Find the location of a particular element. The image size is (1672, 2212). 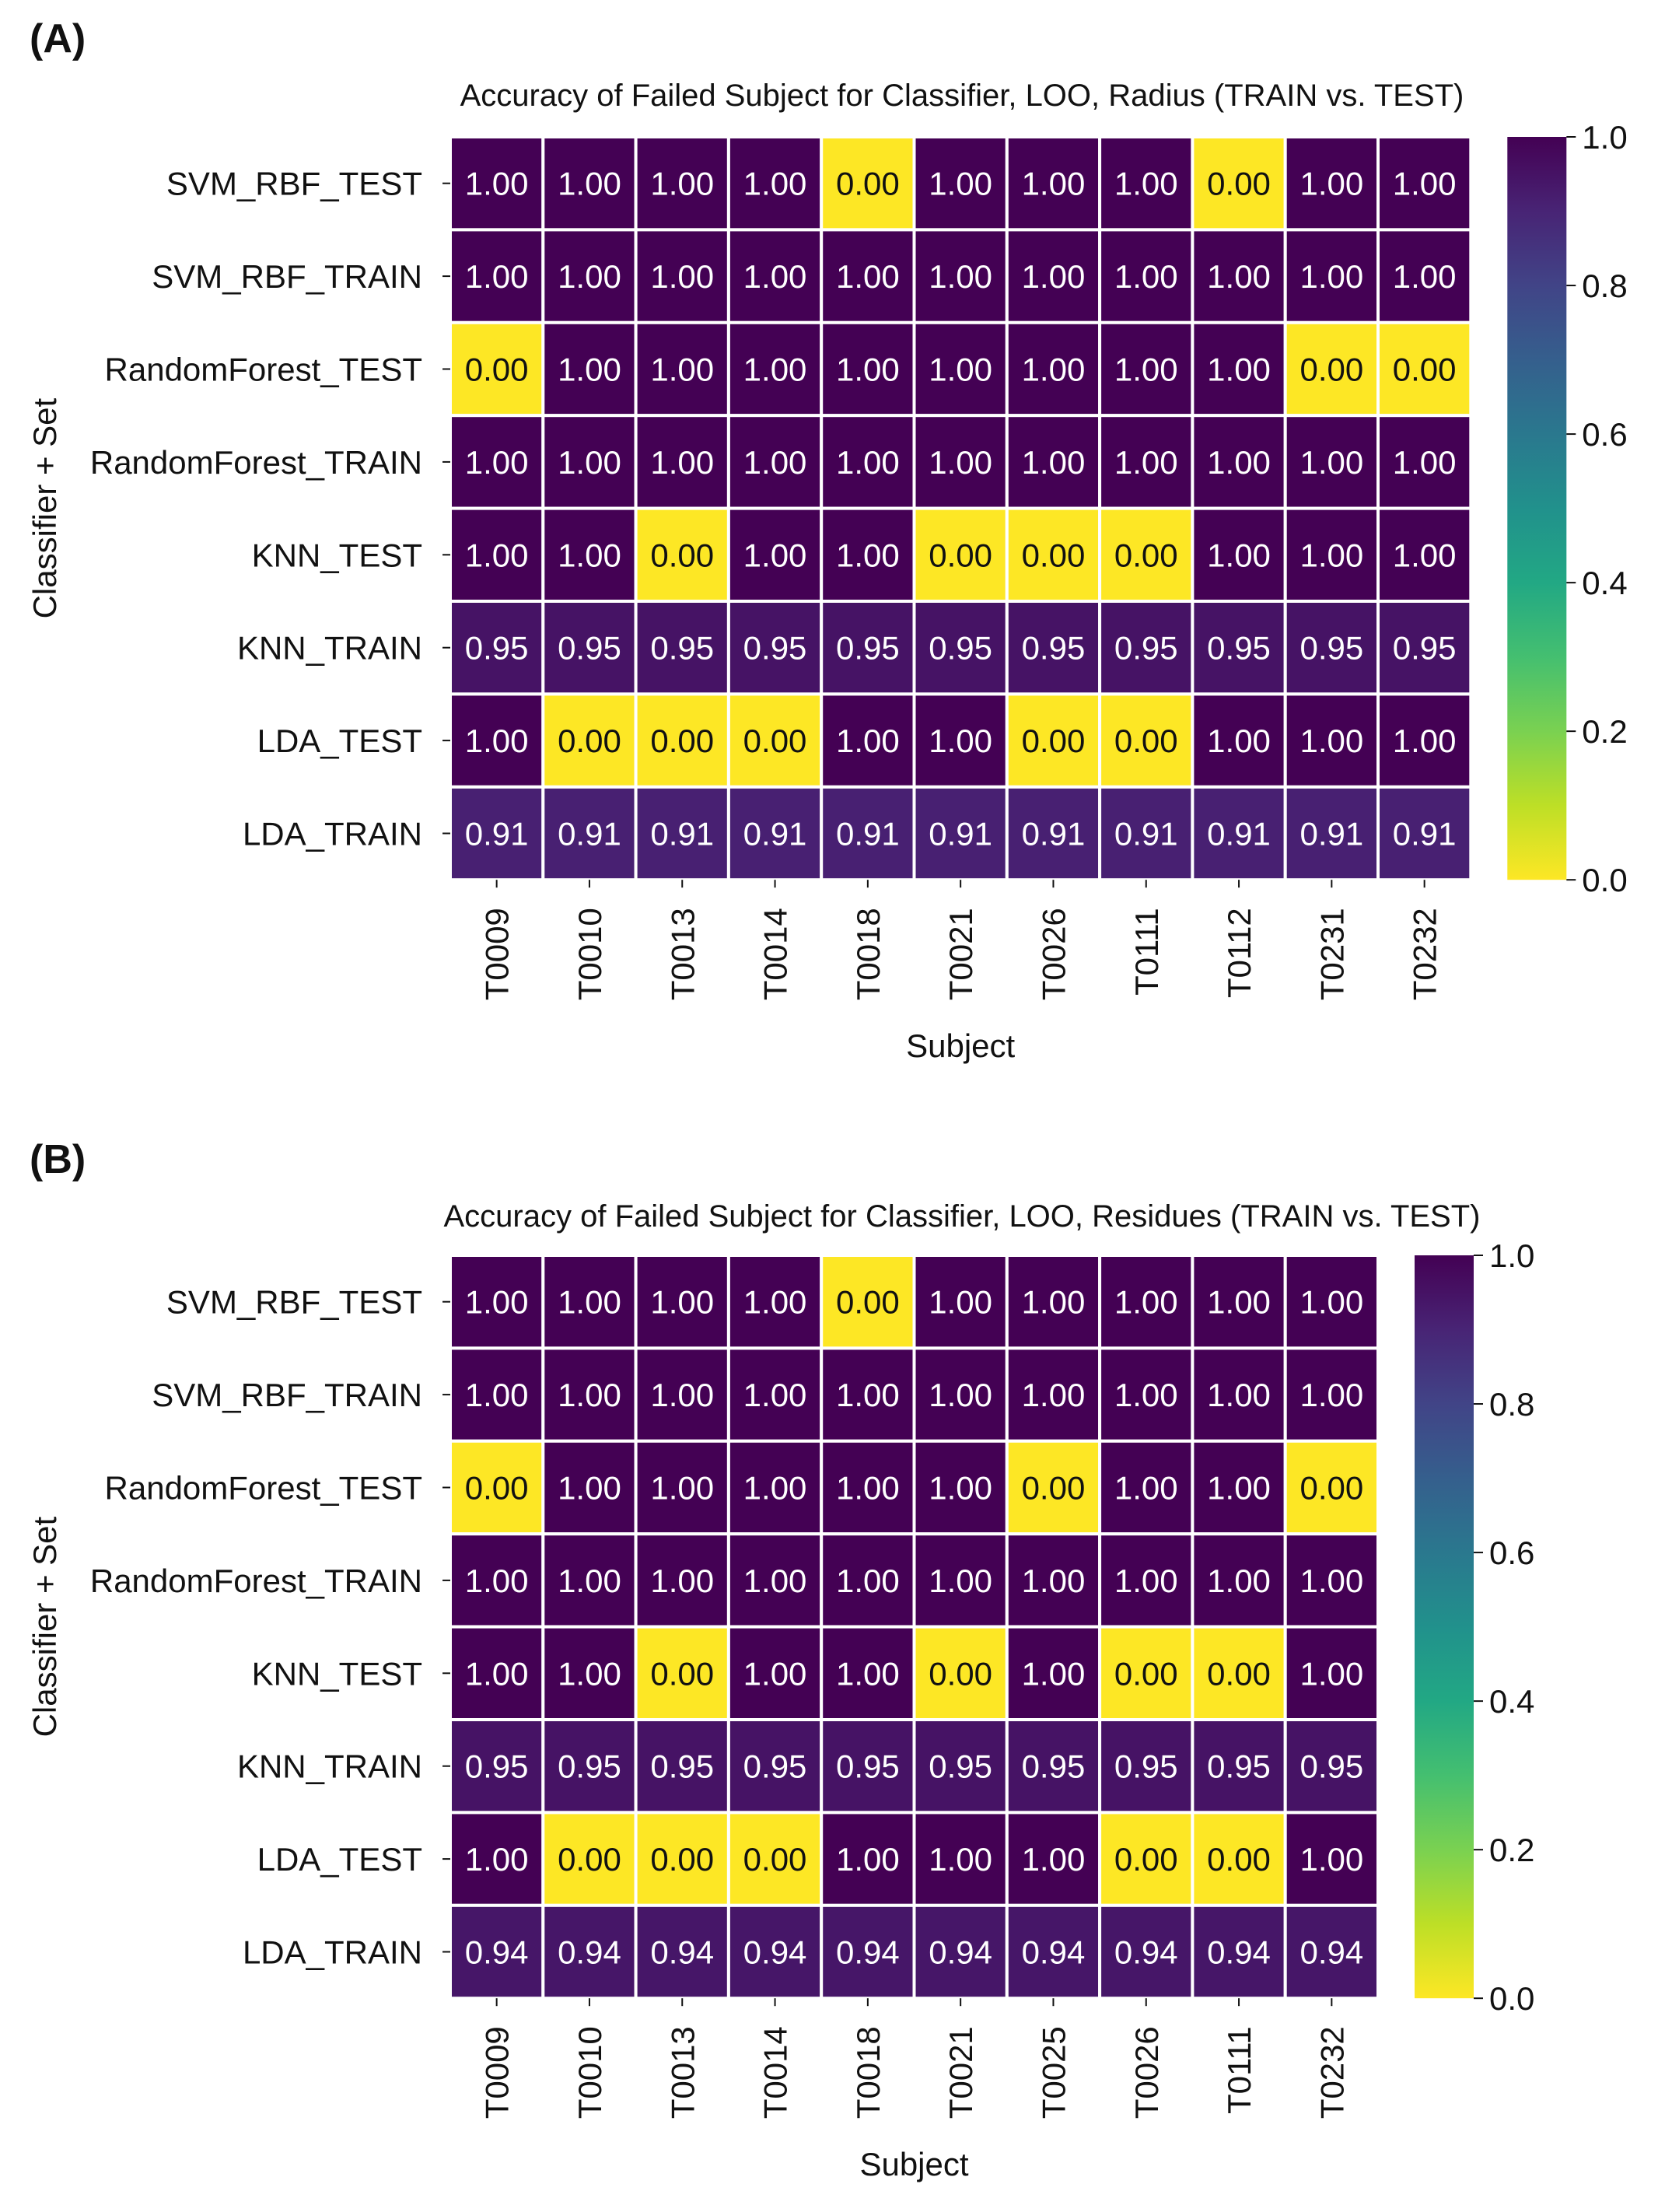

colorbar-tick-label: 0.4 is located at coordinates (1604, 583).